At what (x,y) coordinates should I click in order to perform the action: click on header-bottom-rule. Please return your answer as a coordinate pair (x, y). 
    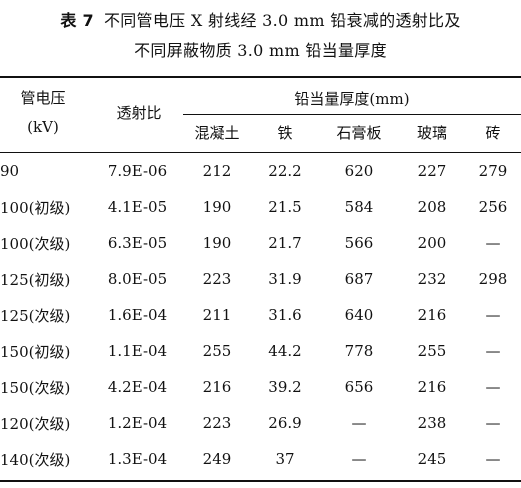
    Looking at the image, I should click on (260, 152).